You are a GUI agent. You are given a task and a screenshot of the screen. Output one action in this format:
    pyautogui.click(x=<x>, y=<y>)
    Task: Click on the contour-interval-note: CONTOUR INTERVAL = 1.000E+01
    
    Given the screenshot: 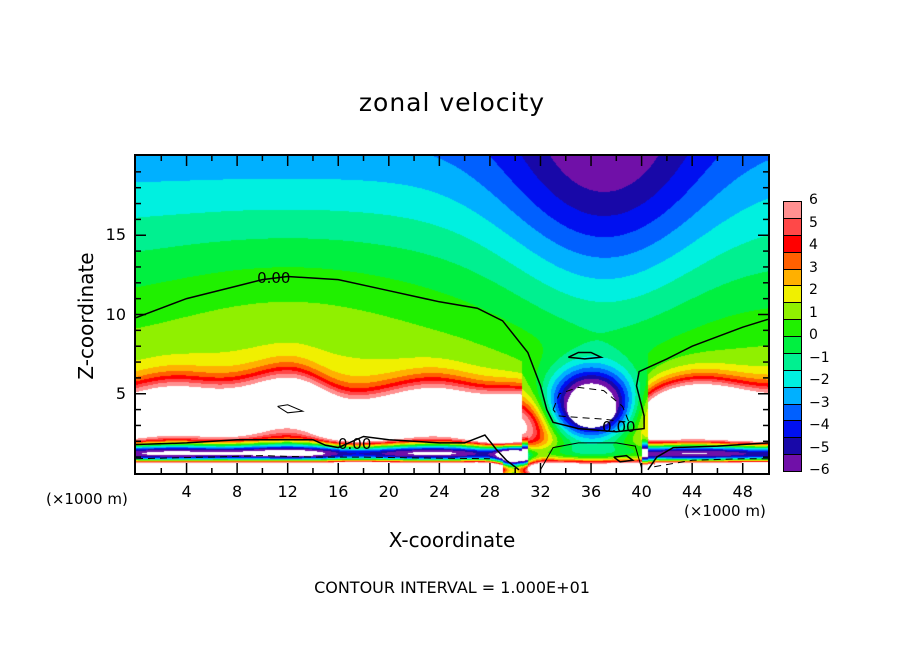 What is the action you would take?
    pyautogui.click(x=452, y=587)
    